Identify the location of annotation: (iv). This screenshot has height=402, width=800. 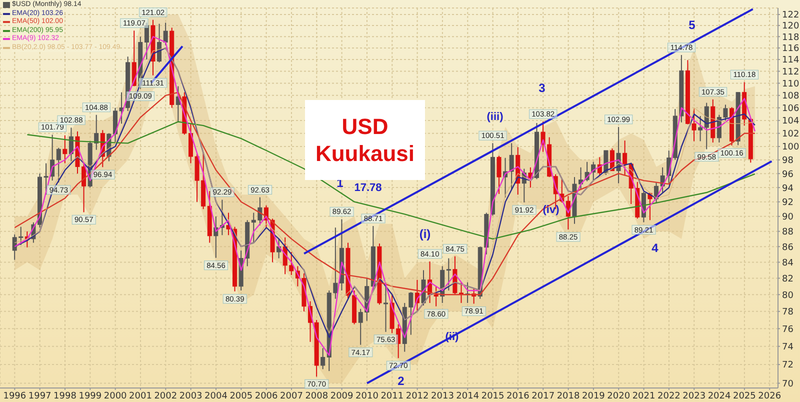
(551, 210).